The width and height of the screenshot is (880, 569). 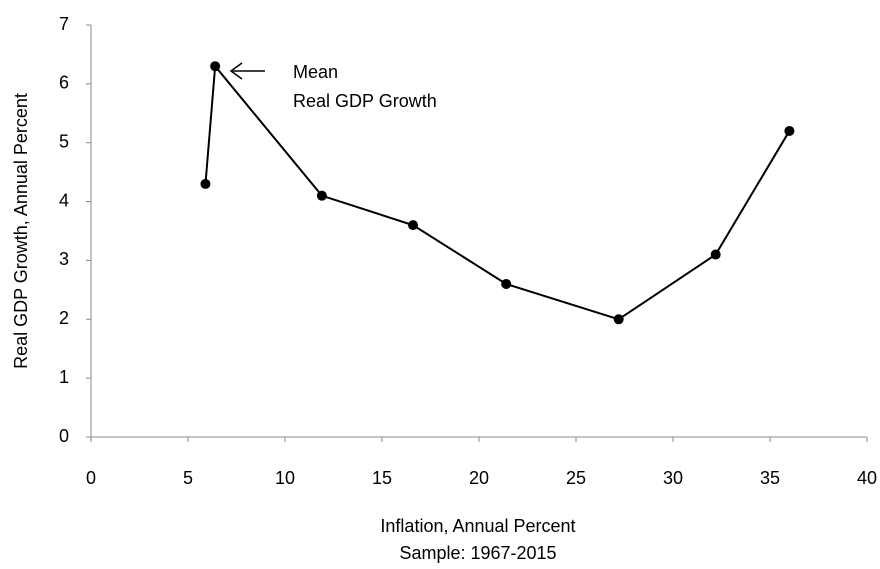 What do you see at coordinates (770, 478) in the screenshot?
I see `x-tick-label: 35` at bounding box center [770, 478].